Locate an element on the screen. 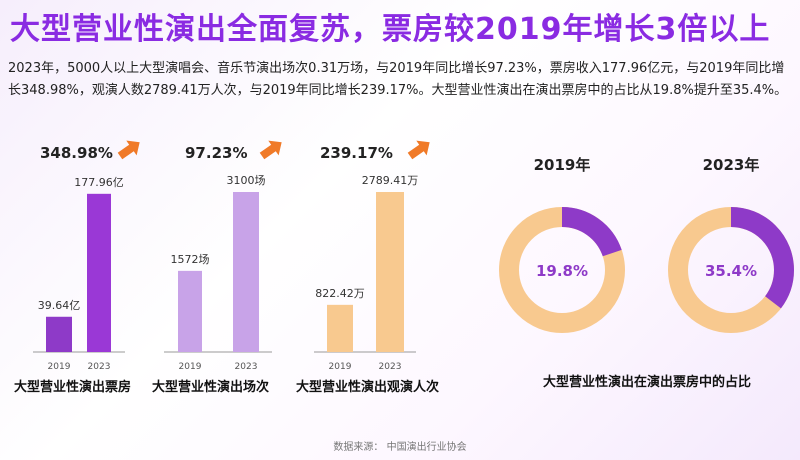 The image size is (800, 460). chart-1-title: 大型营业性演出票房 is located at coordinates (72, 387).